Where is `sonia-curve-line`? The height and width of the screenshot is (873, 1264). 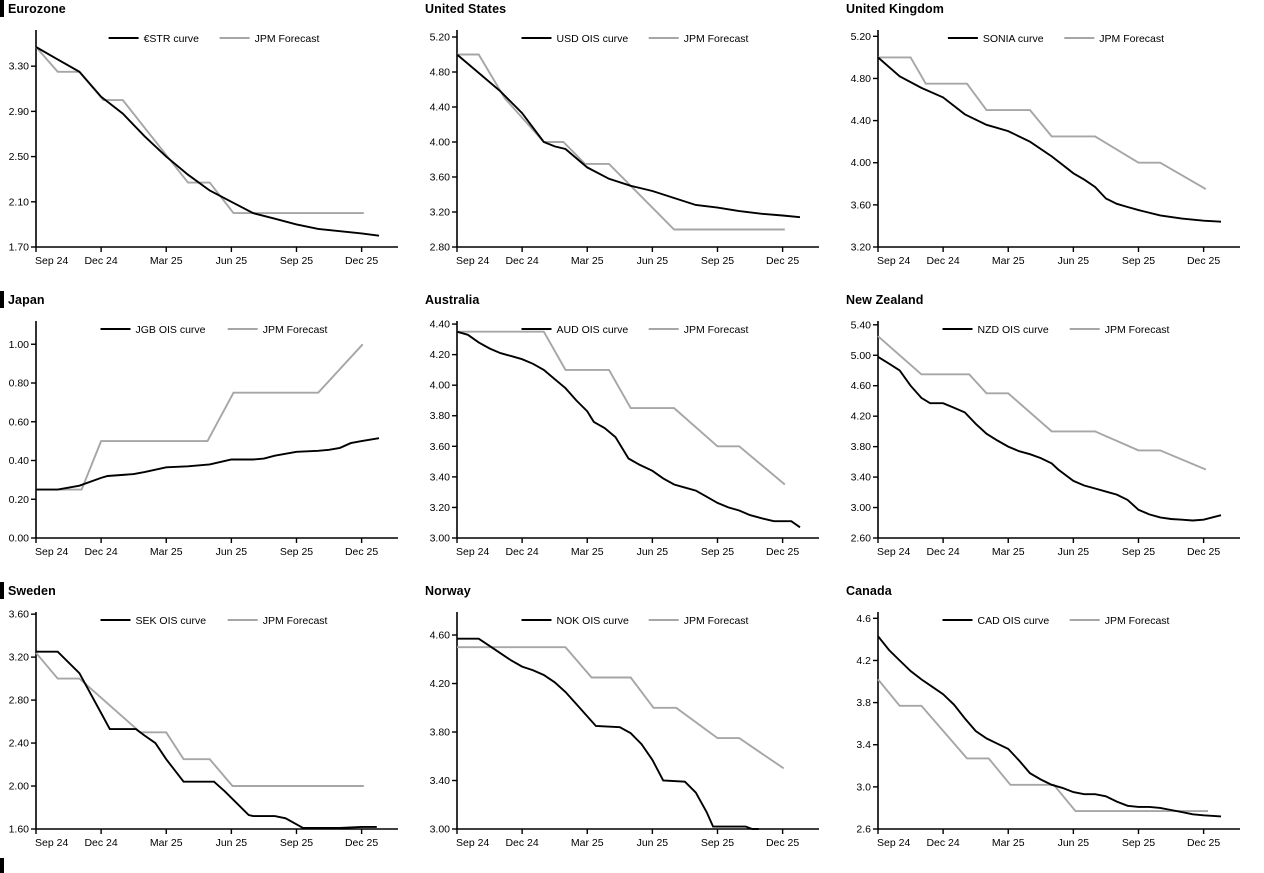
sonia-curve-line is located at coordinates (1049, 139).